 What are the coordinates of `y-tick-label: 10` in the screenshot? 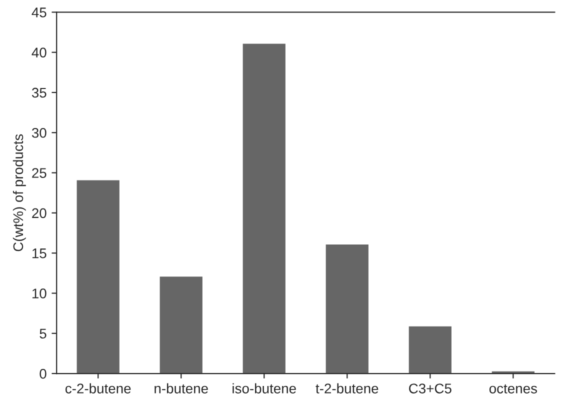 It's located at (39, 293).